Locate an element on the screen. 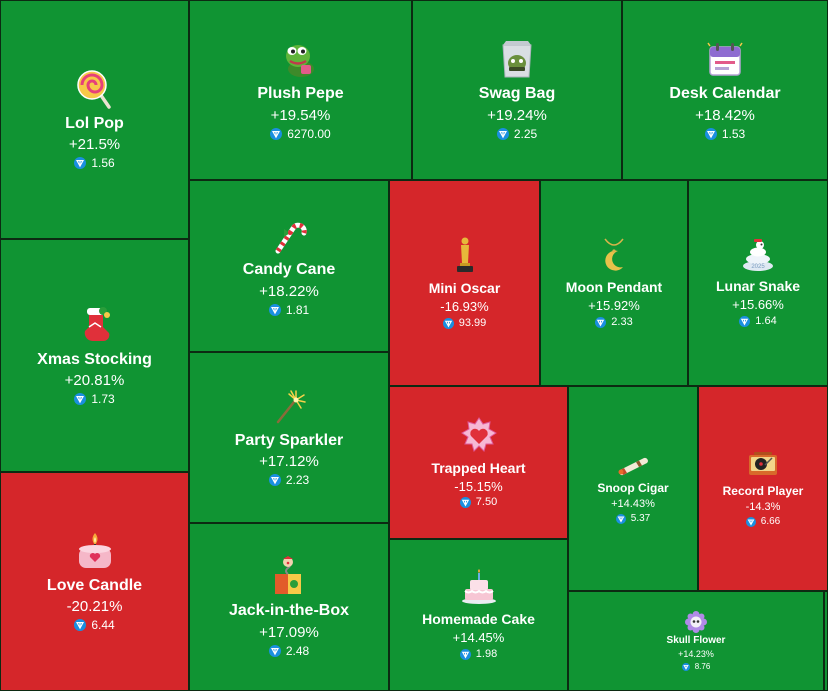 This screenshot has height=691, width=828. skull-flower-icon is located at coordinates (696, 621).